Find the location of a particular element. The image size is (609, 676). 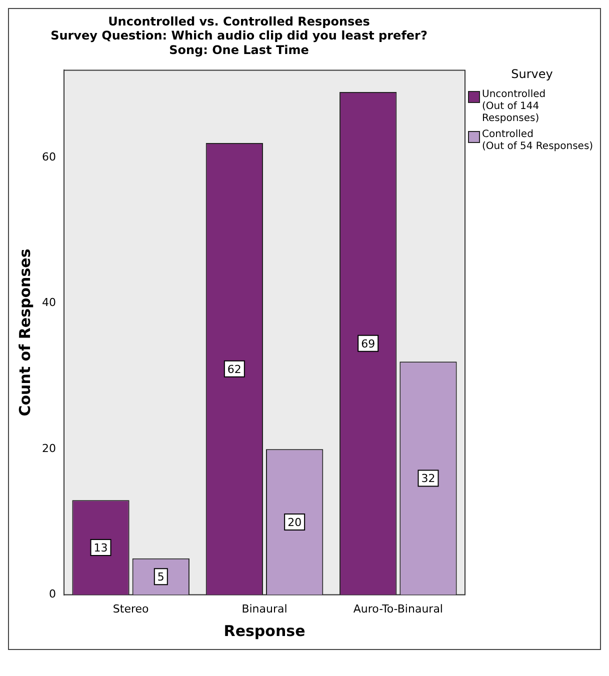

legend-title: Survey is located at coordinates (532, 74).